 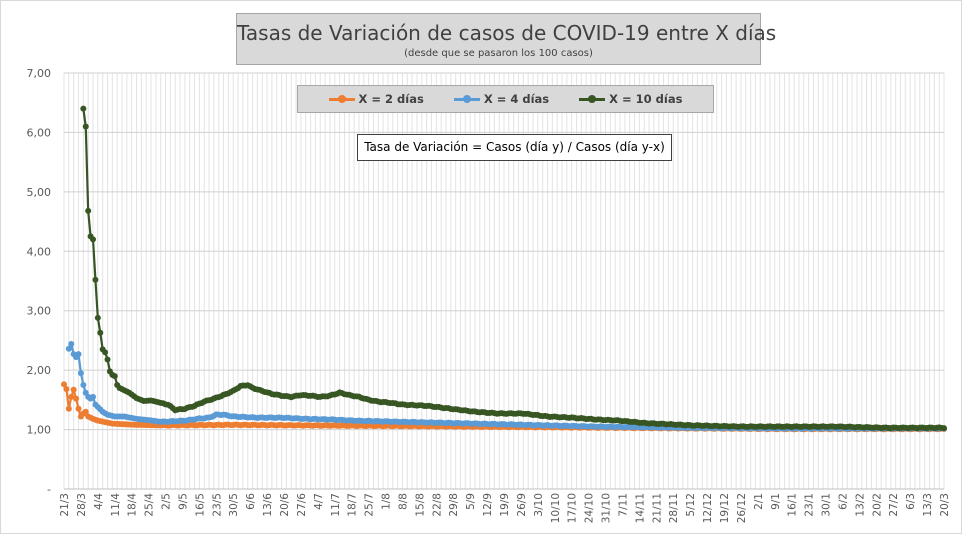 I want to click on x-tick-label: 24/10, so click(x=590, y=508).